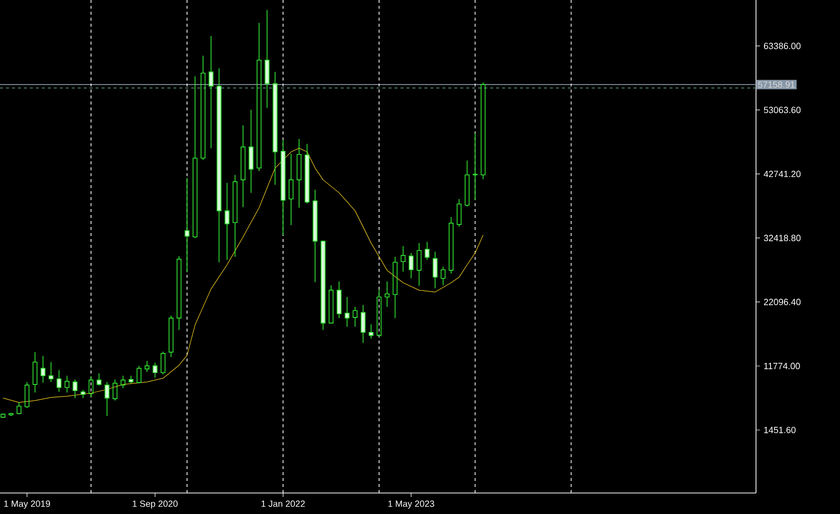  What do you see at coordinates (782, 110) in the screenshot?
I see `y-tick-label: 53063.60` at bounding box center [782, 110].